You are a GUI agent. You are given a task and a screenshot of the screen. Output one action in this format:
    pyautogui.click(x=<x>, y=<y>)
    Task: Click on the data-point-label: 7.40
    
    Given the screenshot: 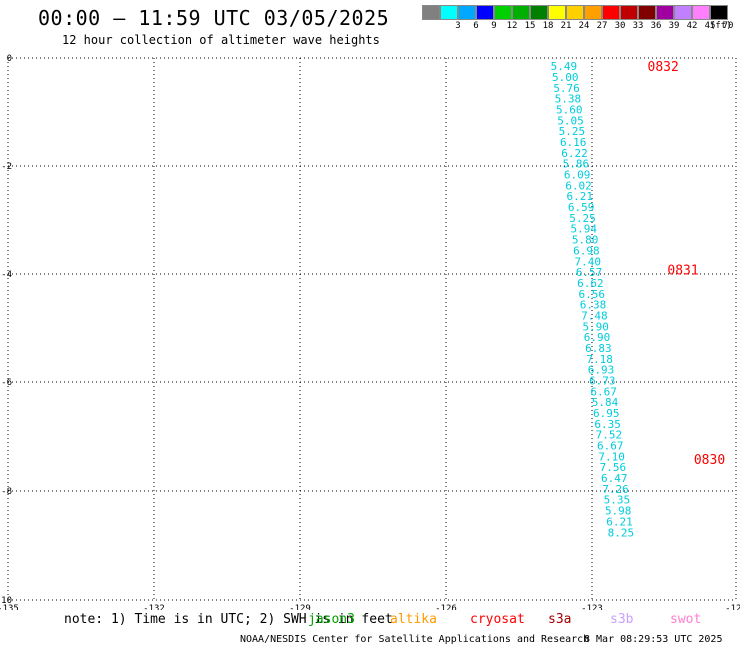 What is the action you would take?
    pyautogui.click(x=588, y=261)
    